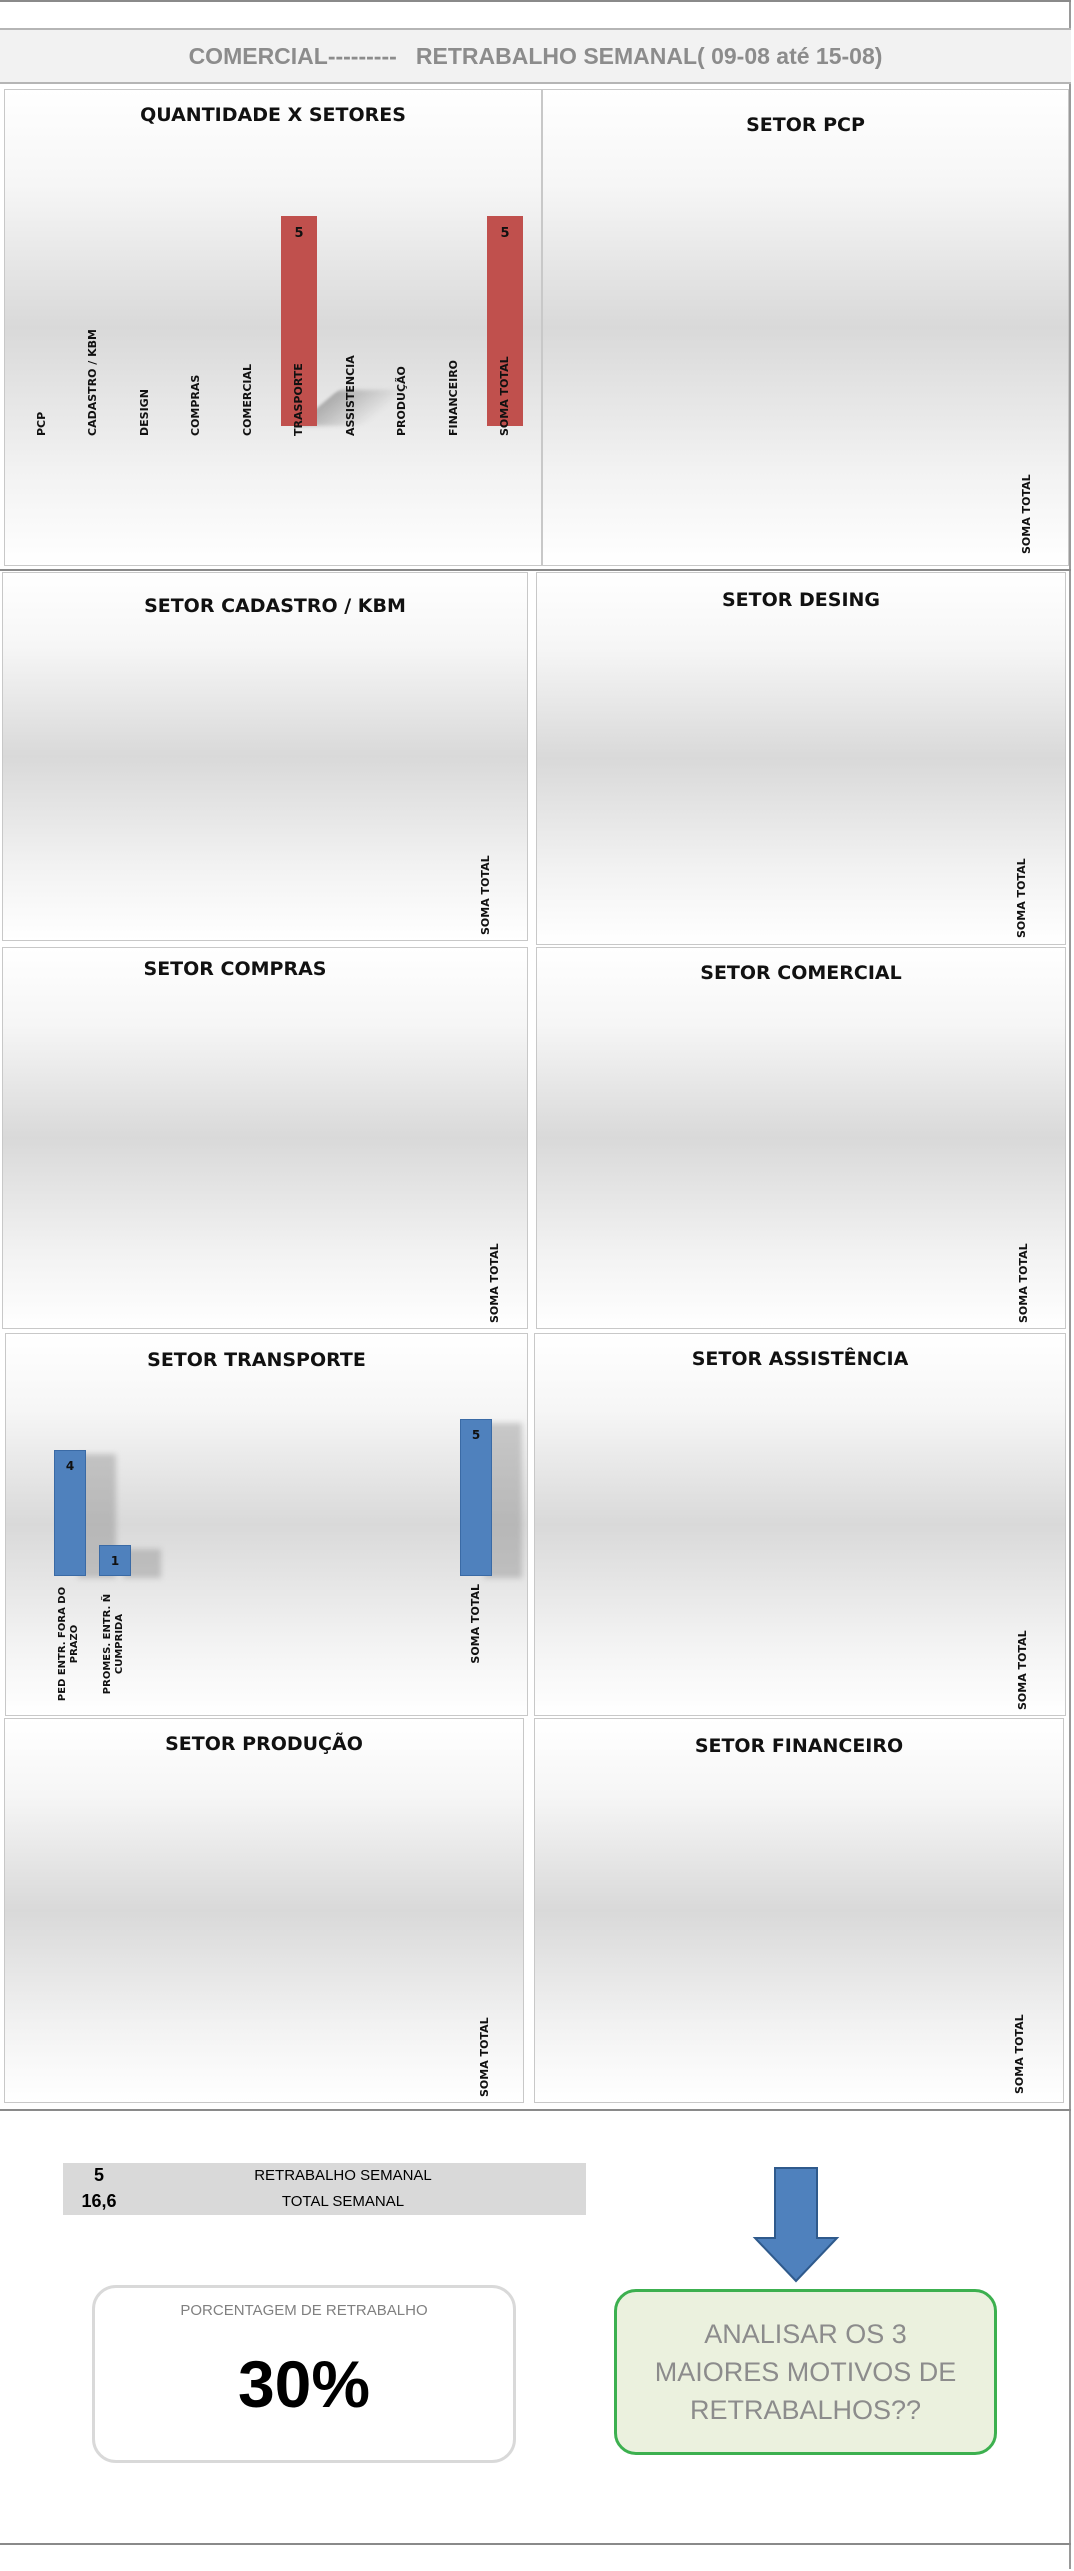 Image resolution: width=1074 pixels, height=2571 pixels. I want to click on summary-row-total: 16,6 TOTAL SEMANAL, so click(324, 2202).